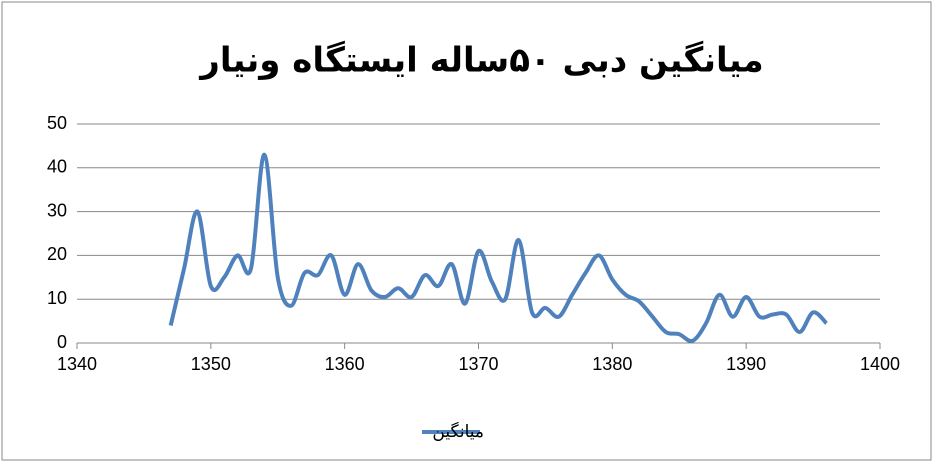 This screenshot has height=463, width=934. I want to click on x-tick-label: 1400, so click(880, 364).